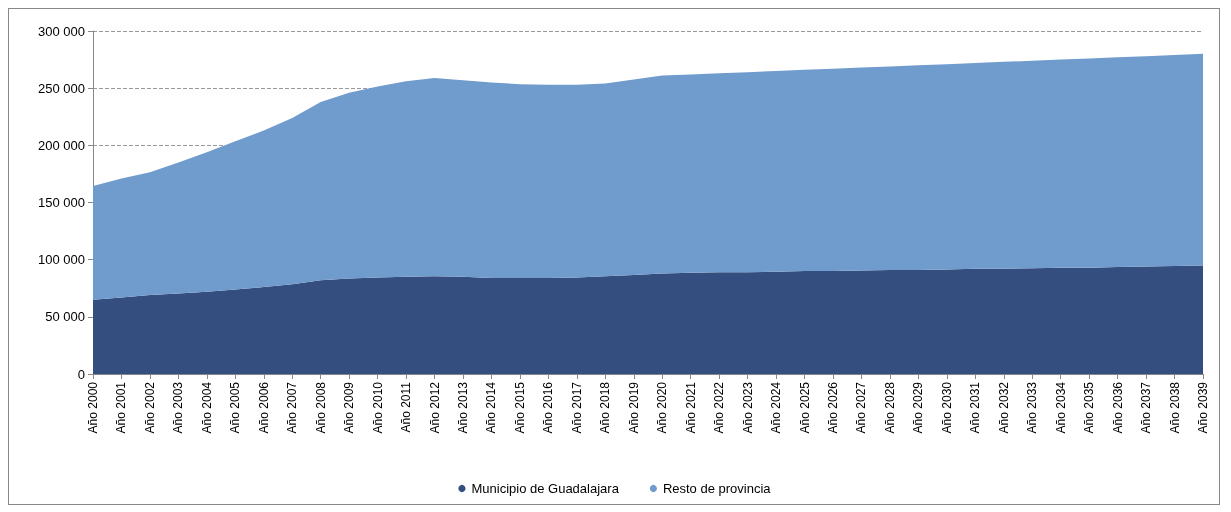  What do you see at coordinates (178, 407) in the screenshot?
I see `x-tick-label: Año 2003` at bounding box center [178, 407].